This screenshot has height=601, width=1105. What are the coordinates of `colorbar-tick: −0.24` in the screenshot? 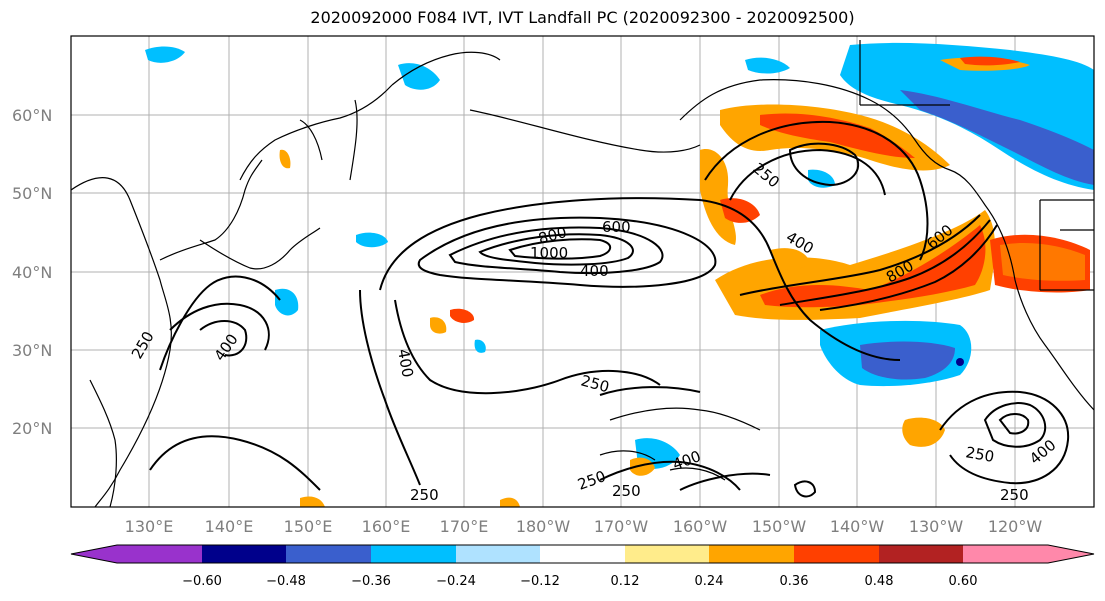 It's located at (456, 581).